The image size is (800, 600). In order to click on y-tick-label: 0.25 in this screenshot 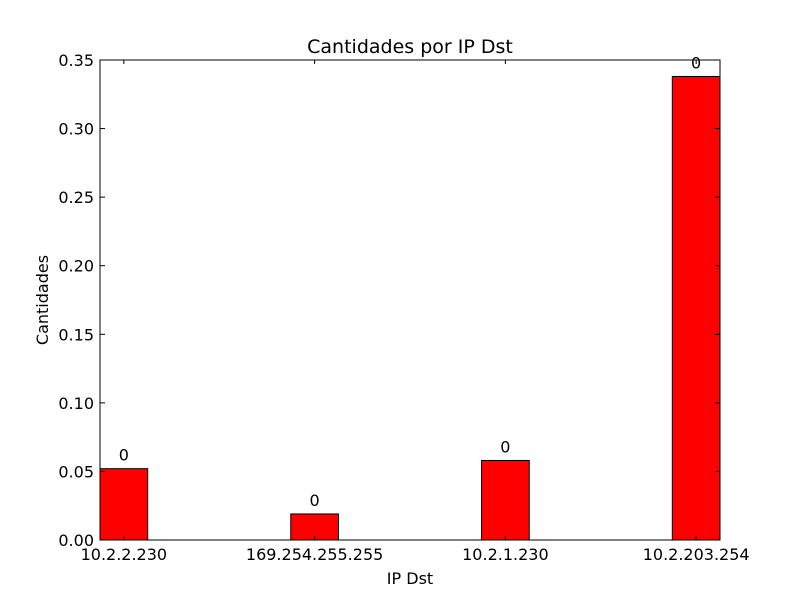, I will do `click(76, 197)`.